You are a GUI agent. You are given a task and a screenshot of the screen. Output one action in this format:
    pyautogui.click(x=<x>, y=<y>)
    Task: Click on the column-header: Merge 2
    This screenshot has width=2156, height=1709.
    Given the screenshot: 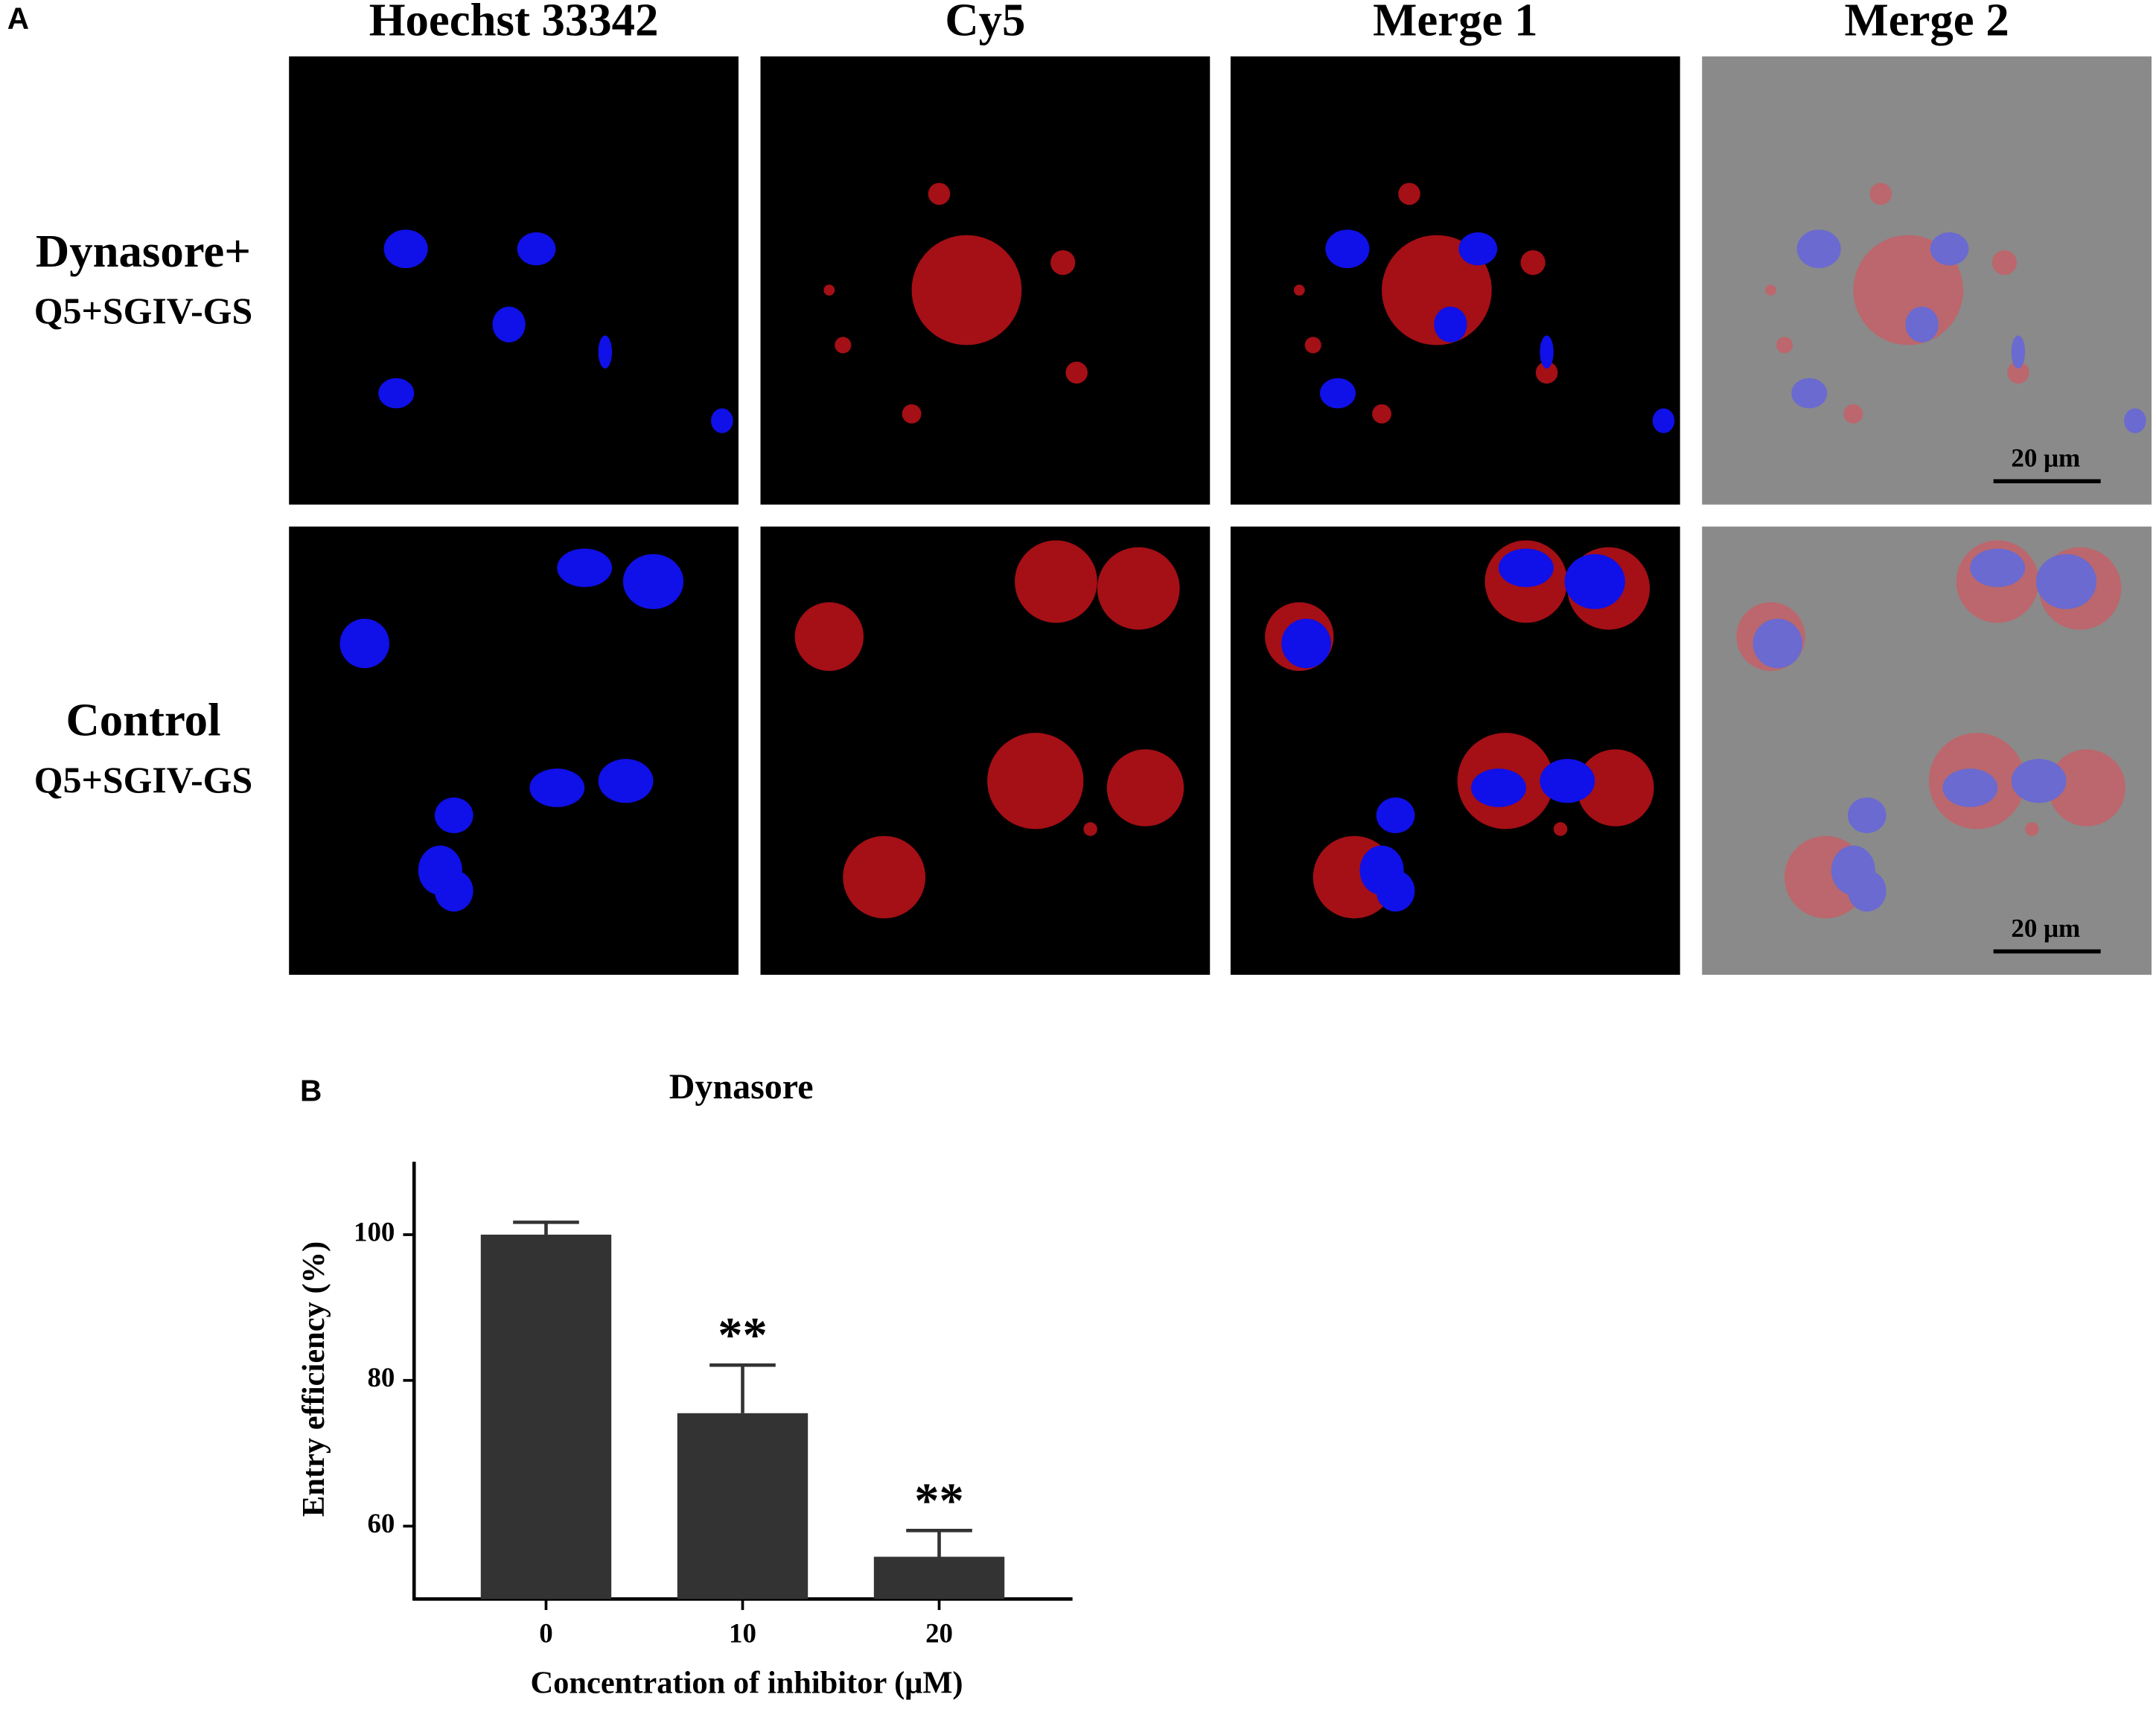 What is the action you would take?
    pyautogui.click(x=1927, y=23)
    